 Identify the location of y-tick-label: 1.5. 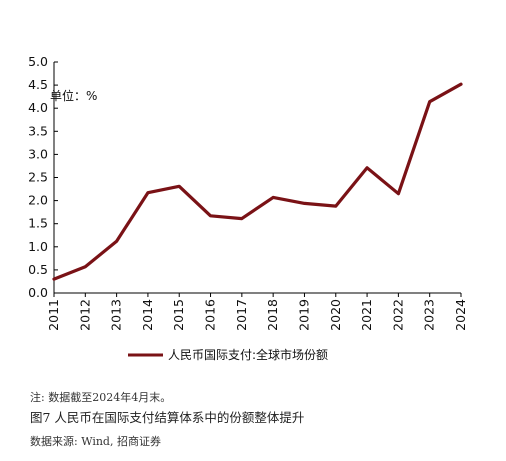
(38, 223).